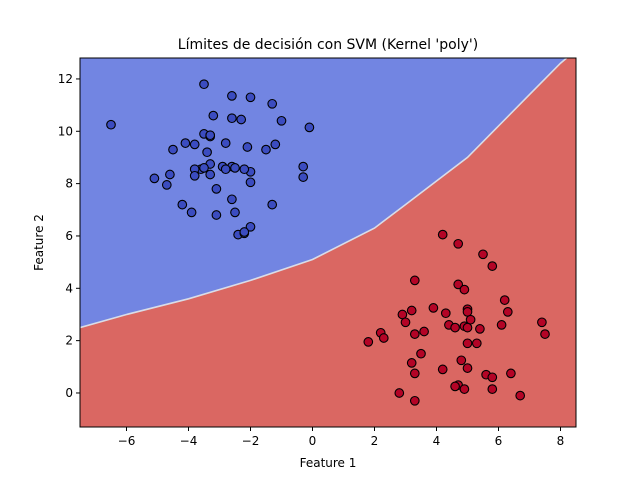 The width and height of the screenshot is (640, 480). I want to click on x-tick-label: 8, so click(561, 441).